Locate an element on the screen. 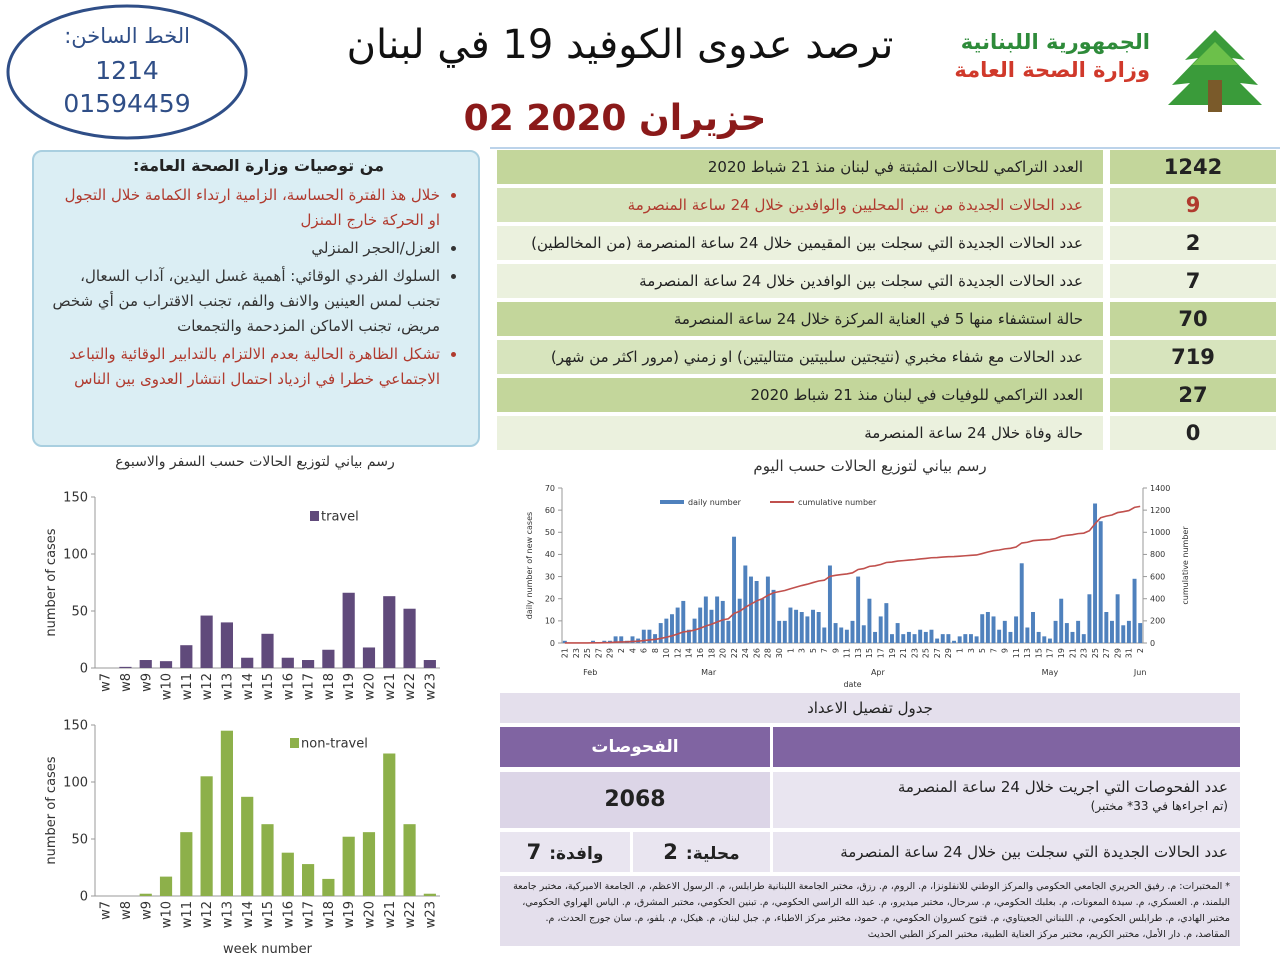 This screenshot has height=960, width=1280. y-tick-label: 40 is located at coordinates (550, 554).